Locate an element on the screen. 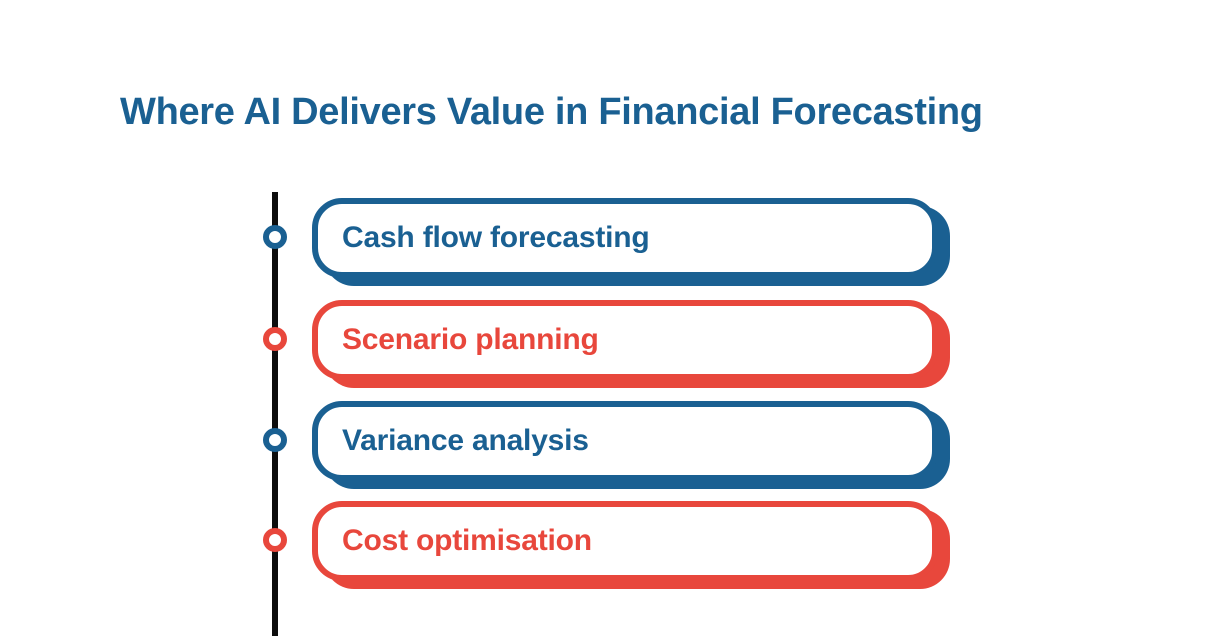 This screenshot has width=1209, height=636. card-1: Cash flow forecasting is located at coordinates (625, 238).